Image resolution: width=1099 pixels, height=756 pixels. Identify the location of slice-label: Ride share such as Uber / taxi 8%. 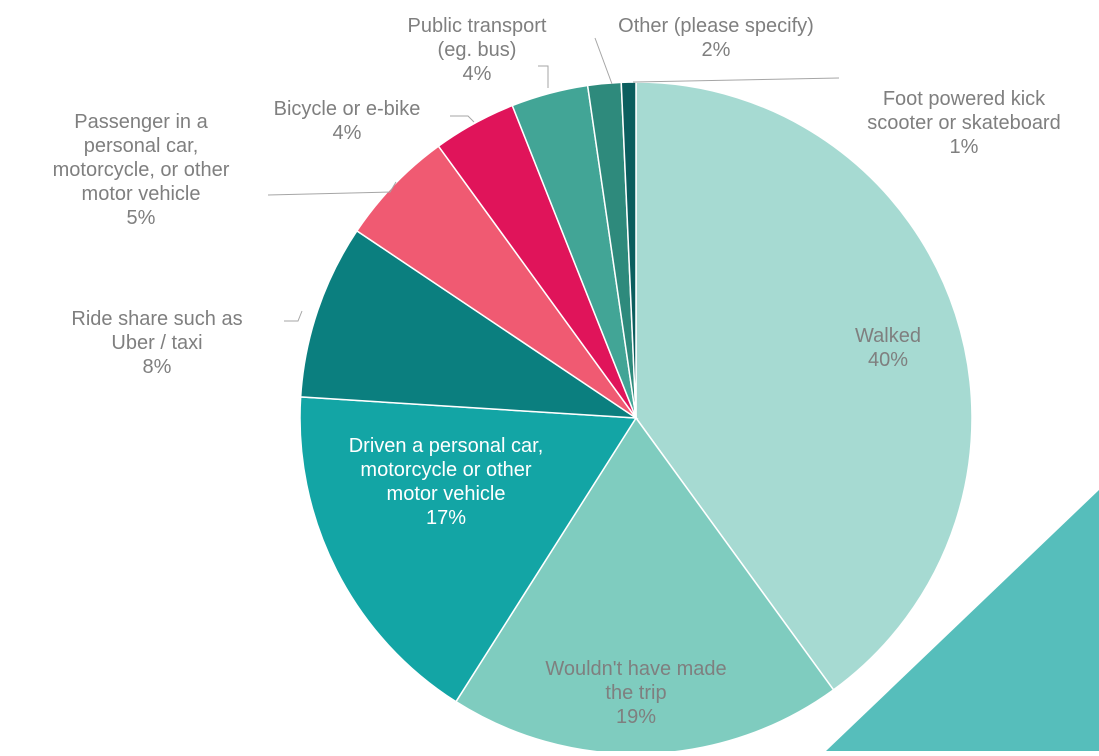
(156, 343).